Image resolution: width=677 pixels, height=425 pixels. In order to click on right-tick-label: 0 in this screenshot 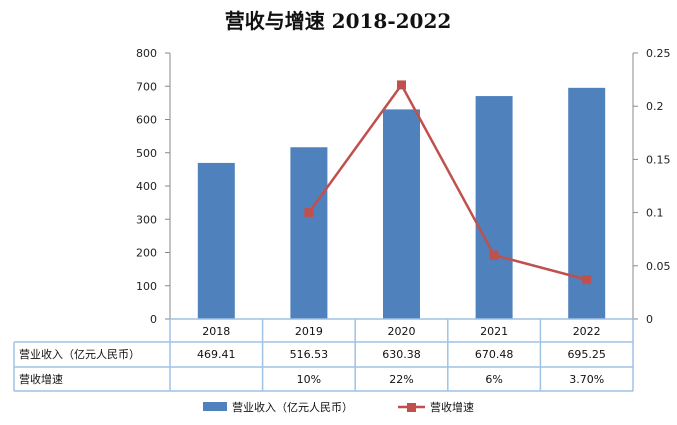, I will do `click(649, 319)`.